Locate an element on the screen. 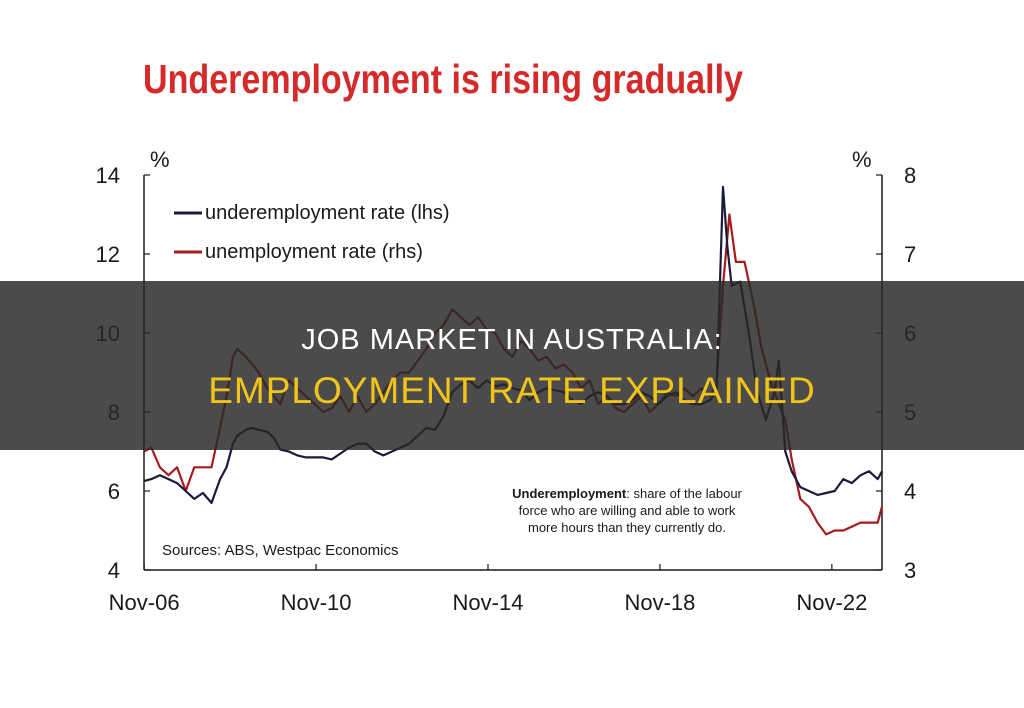  y-tick-label-right: 8 is located at coordinates (910, 175).